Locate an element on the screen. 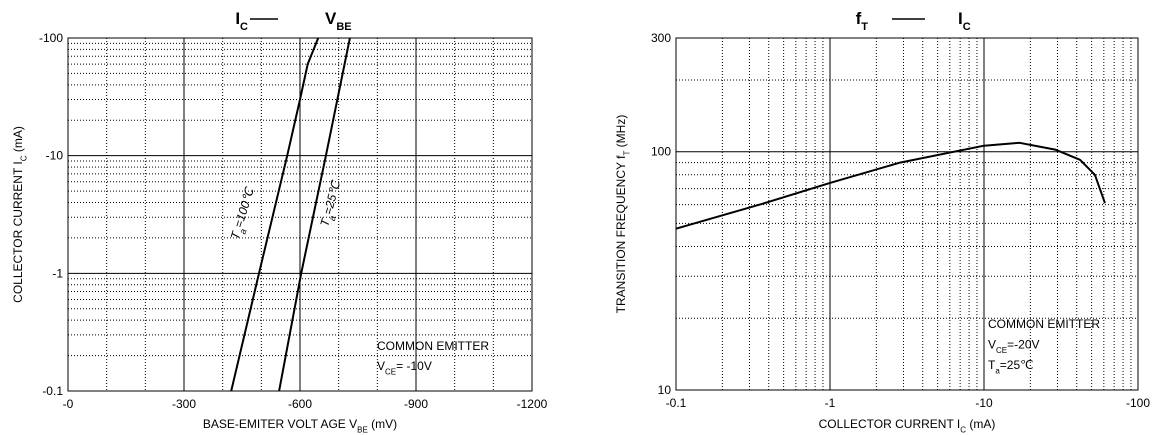 The image size is (1162, 435). y-tick-label: -0.1 is located at coordinates (52, 391).